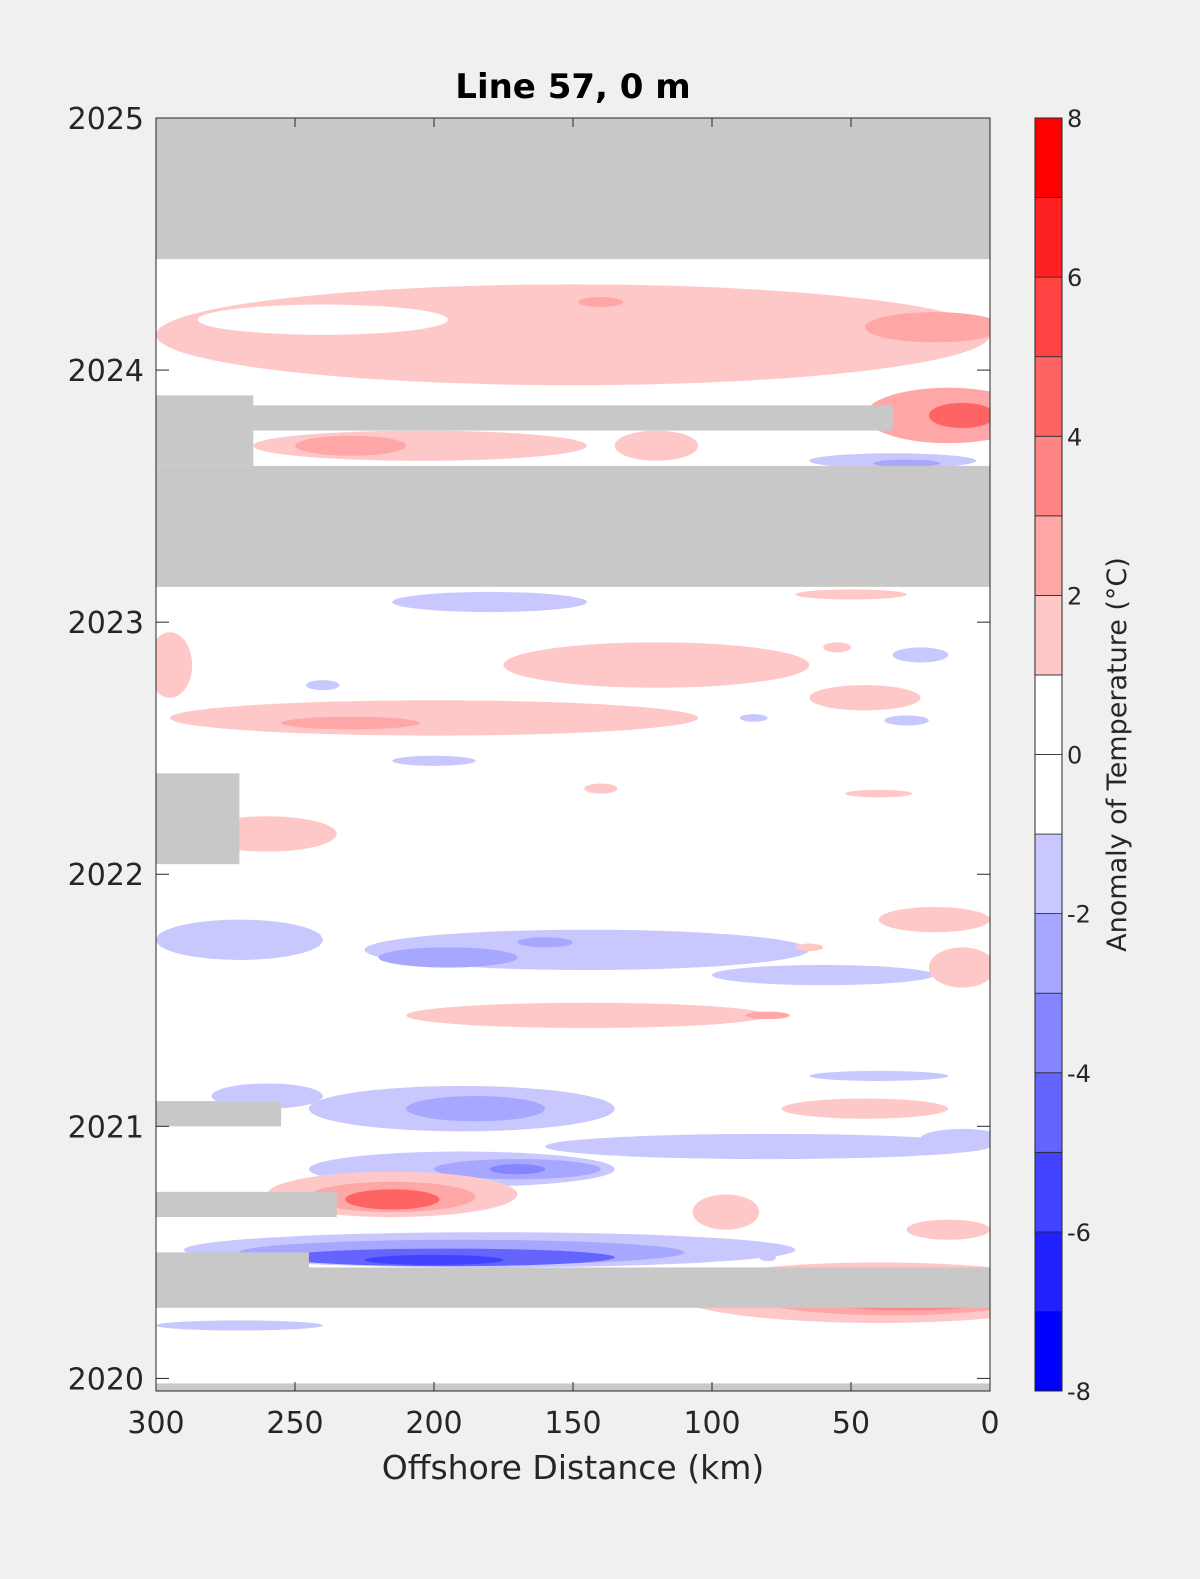  Describe the element at coordinates (106, 119) in the screenshot. I see `y-tick-label: 2025` at that location.